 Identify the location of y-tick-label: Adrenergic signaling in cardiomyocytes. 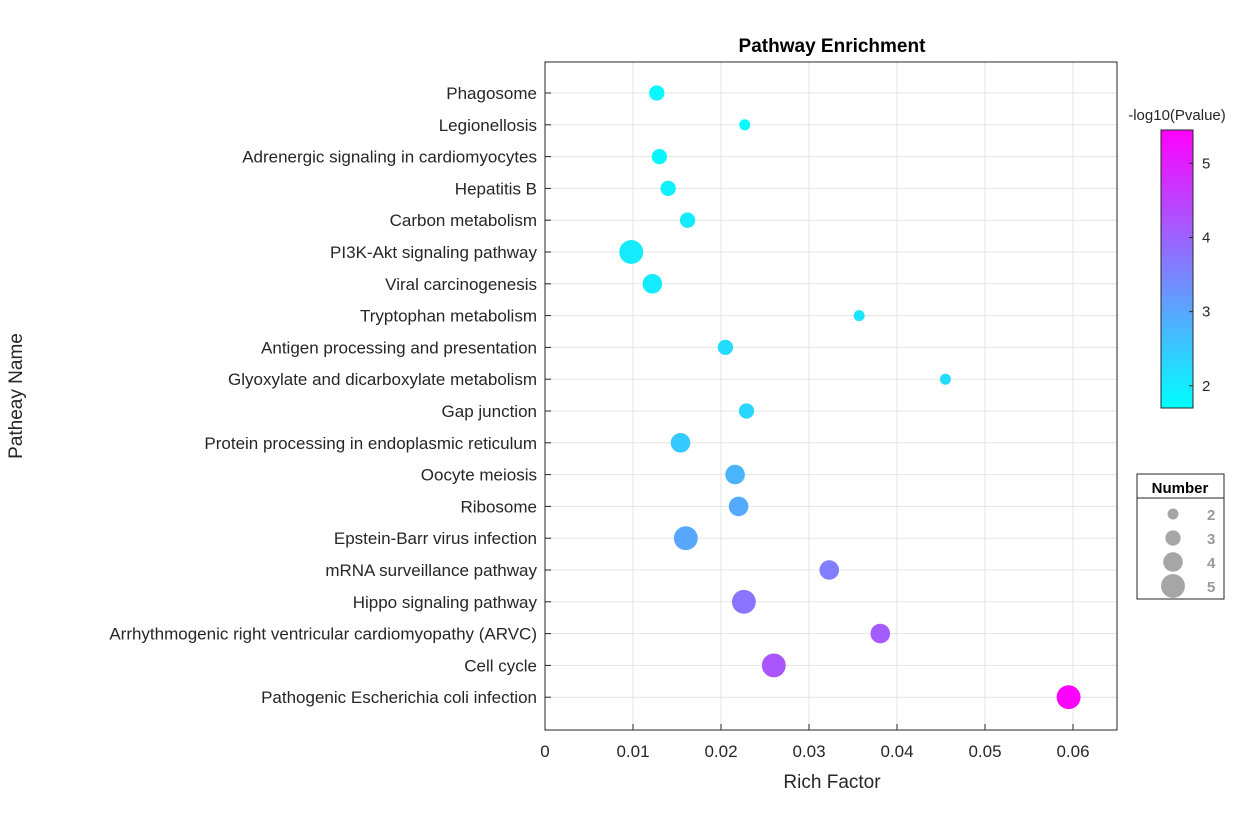
(389, 157).